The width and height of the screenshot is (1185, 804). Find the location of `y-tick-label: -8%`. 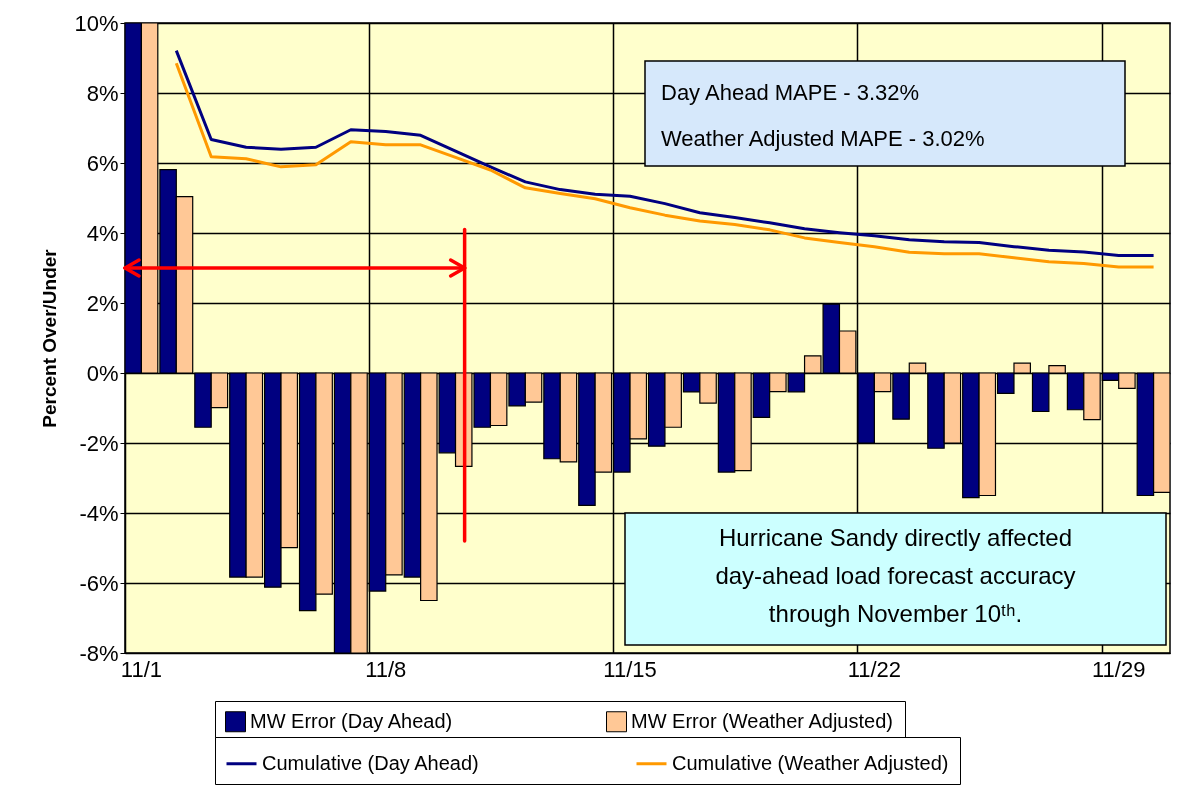

y-tick-label: -8% is located at coordinates (99, 653).